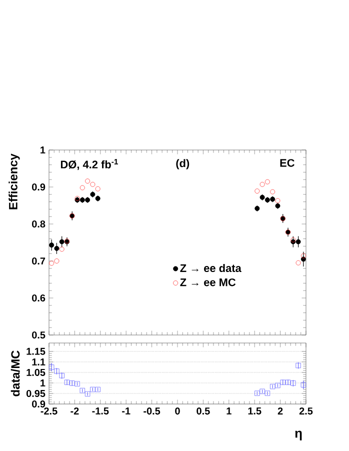 This screenshot has width=349, height=451. I want to click on x-axis-title: η, so click(298, 435).